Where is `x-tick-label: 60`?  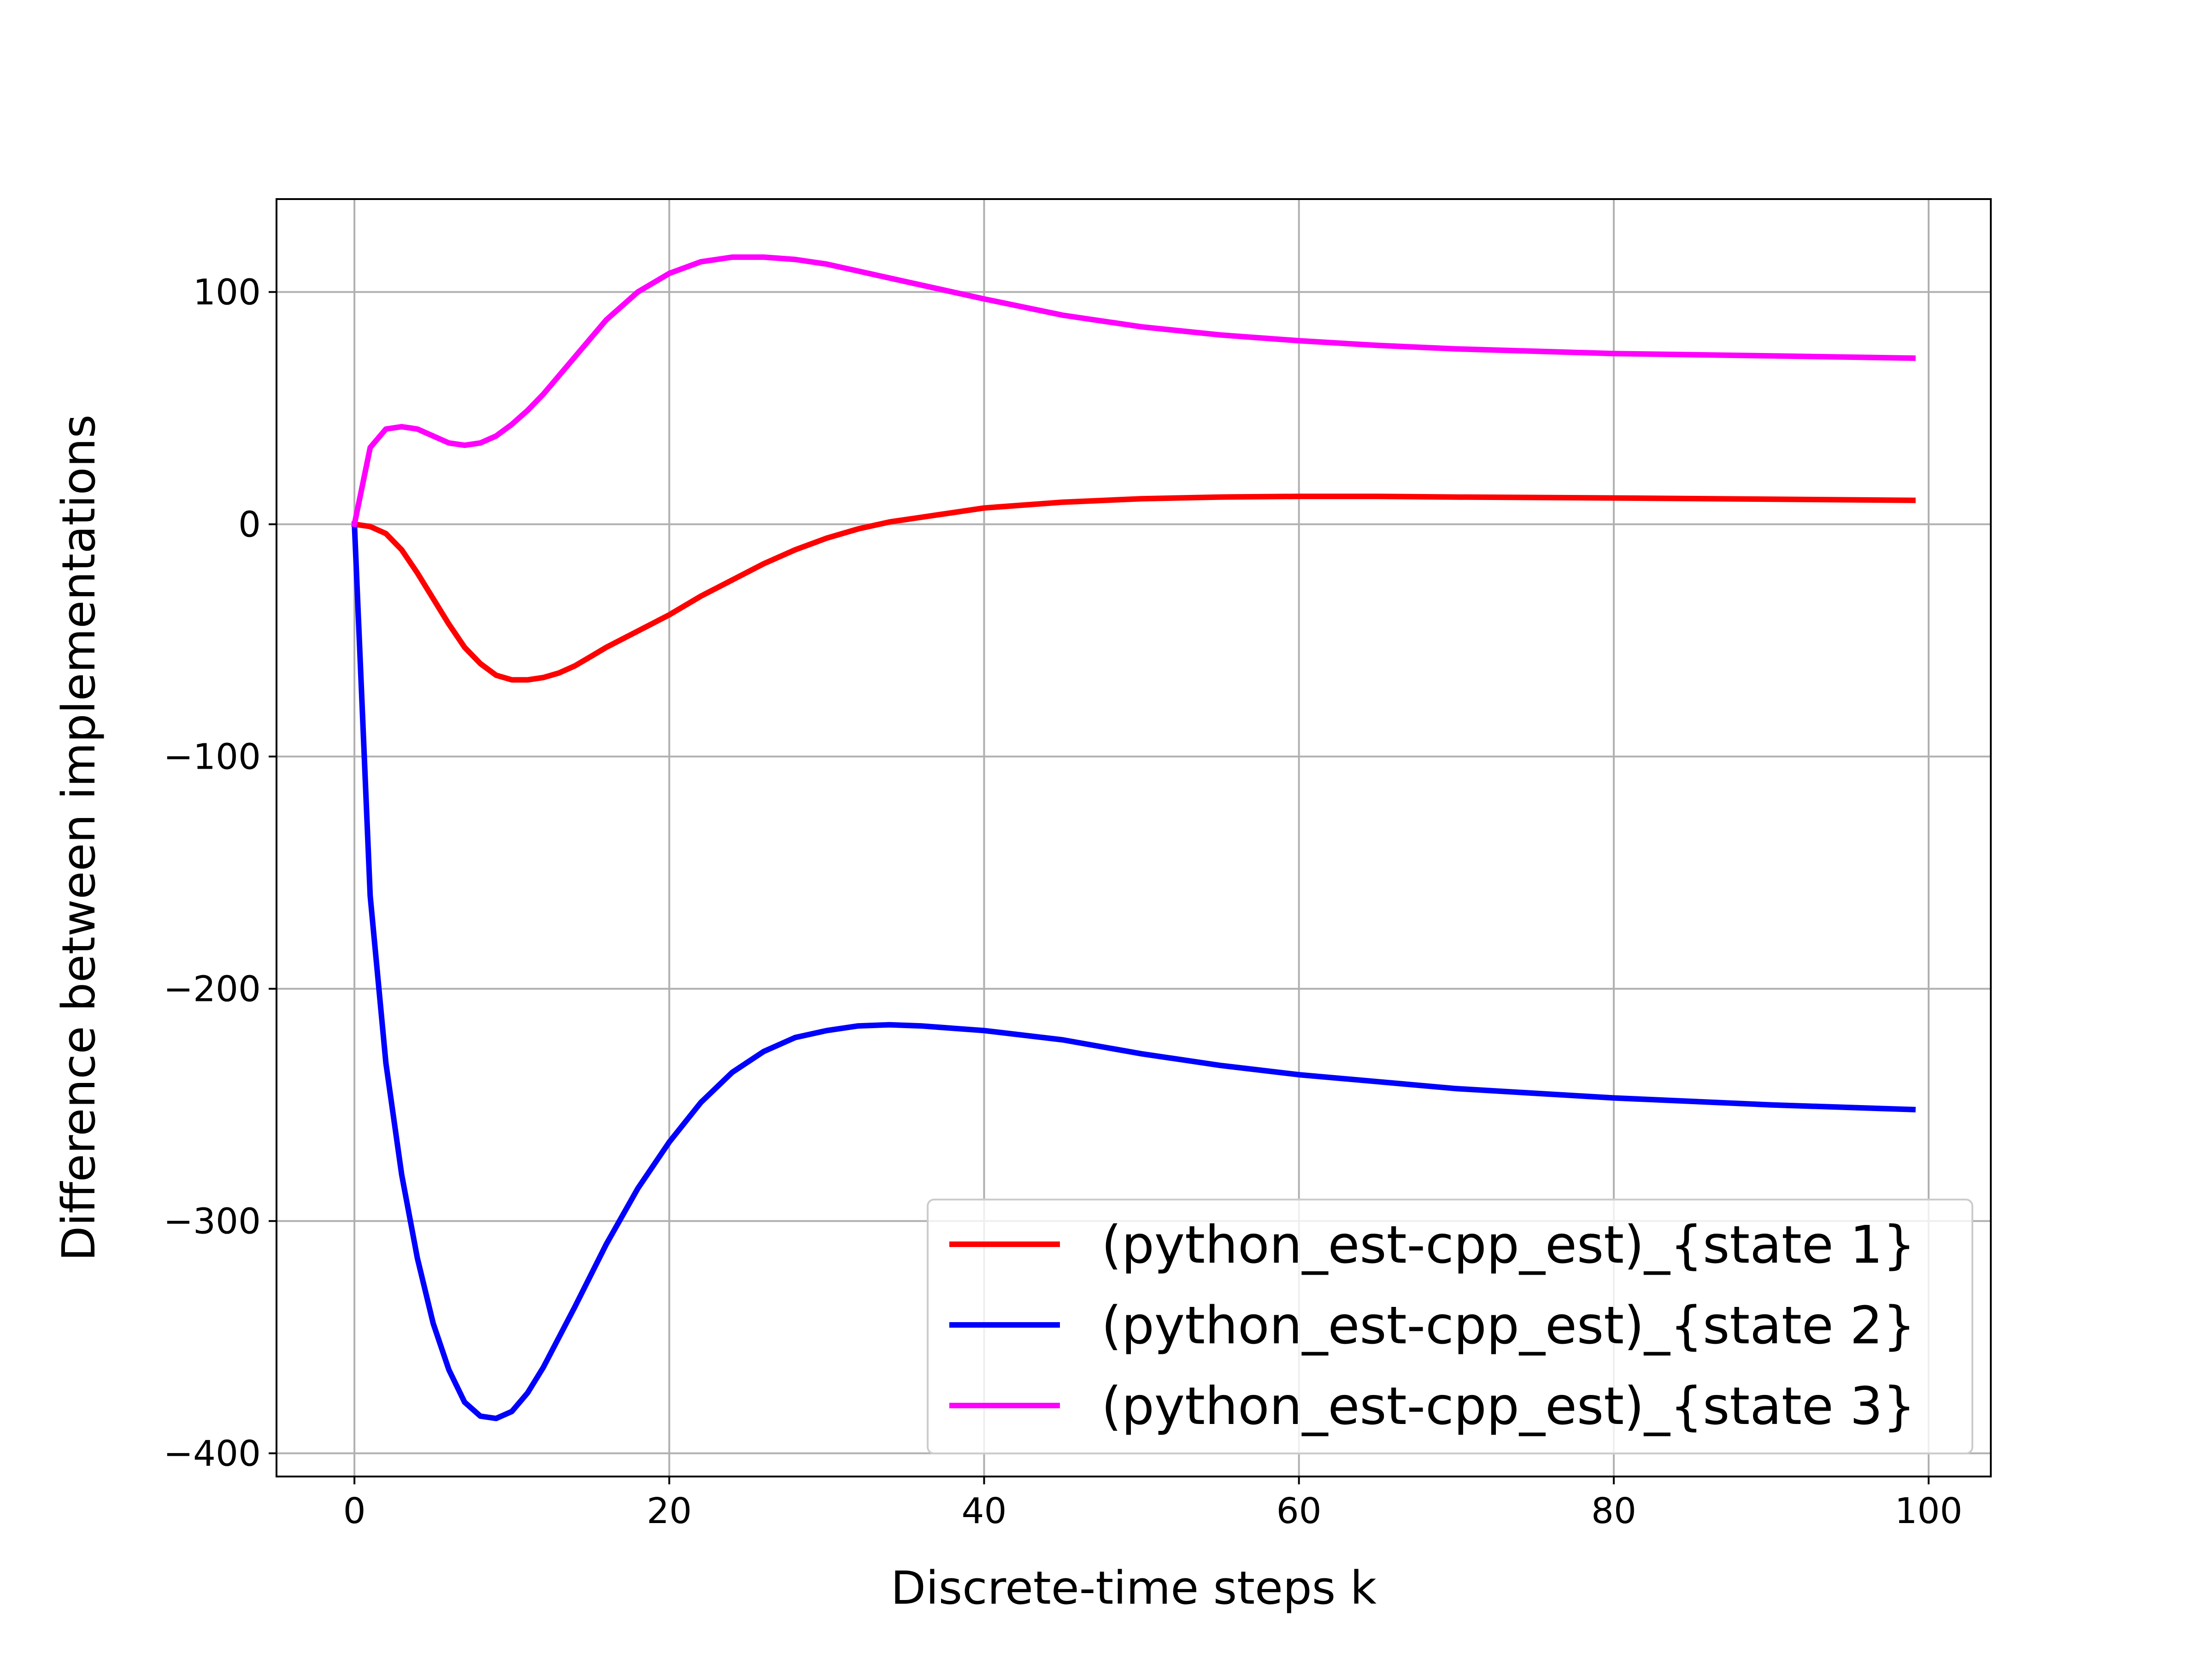 x-tick-label: 60 is located at coordinates (1299, 1511).